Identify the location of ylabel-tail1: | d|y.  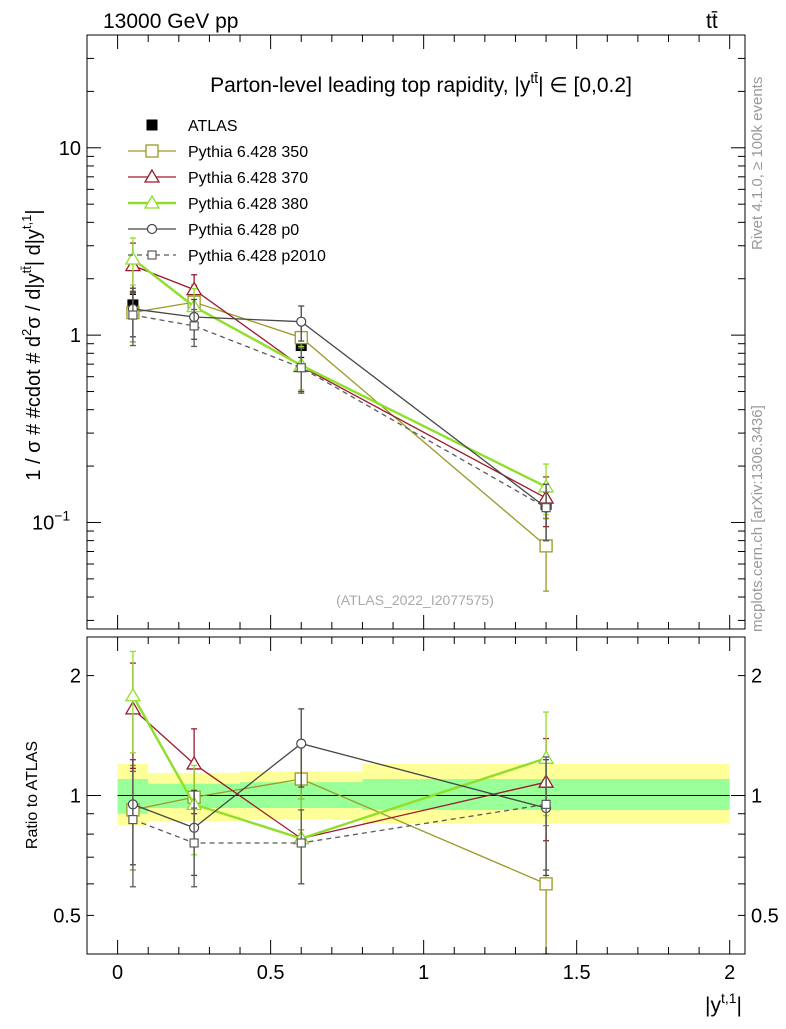
(34, 247).